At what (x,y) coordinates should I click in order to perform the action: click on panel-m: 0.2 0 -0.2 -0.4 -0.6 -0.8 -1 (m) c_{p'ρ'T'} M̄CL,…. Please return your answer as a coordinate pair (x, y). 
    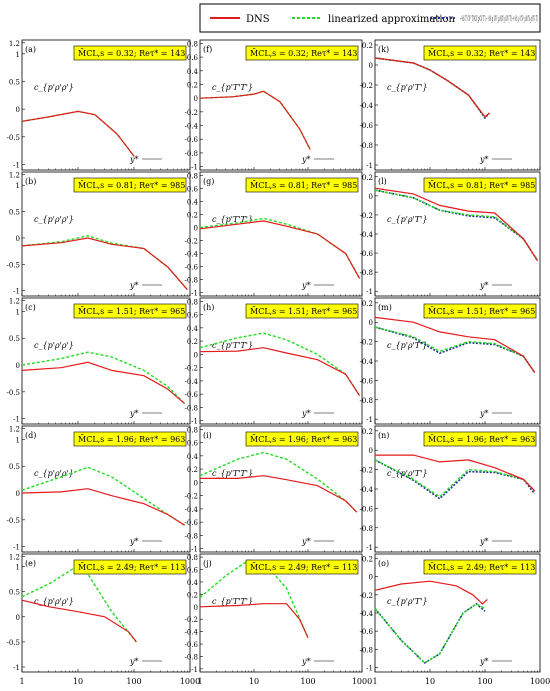
    Looking at the image, I should click on (450, 361).